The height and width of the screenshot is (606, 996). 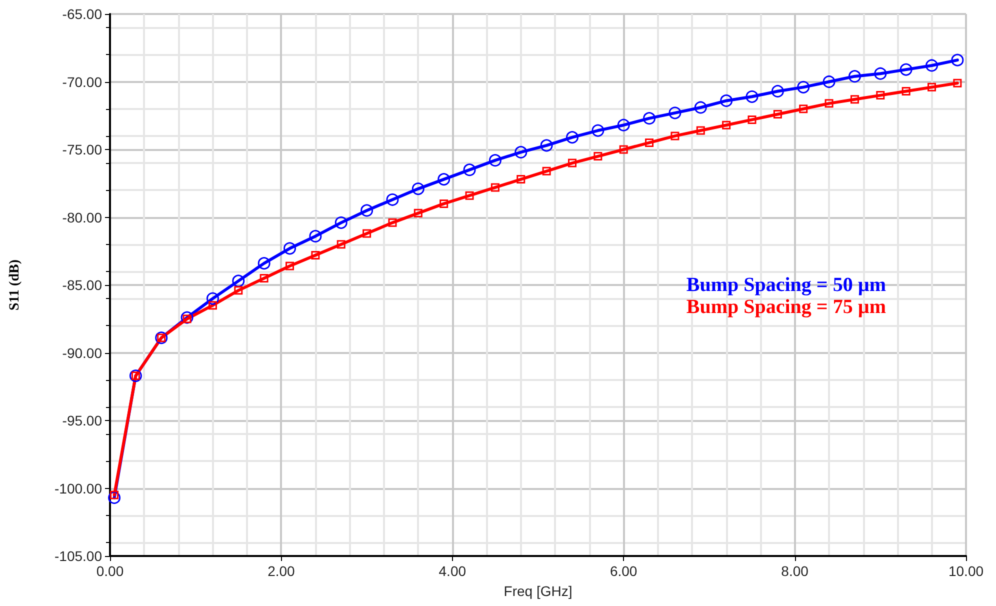 I want to click on y-tick-label: -90.00, so click(x=82, y=352).